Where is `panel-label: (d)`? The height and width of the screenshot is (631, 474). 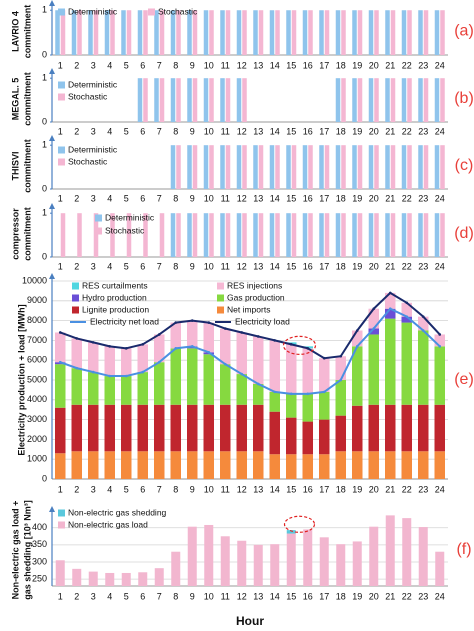
panel-label: (d) is located at coordinates (464, 233).